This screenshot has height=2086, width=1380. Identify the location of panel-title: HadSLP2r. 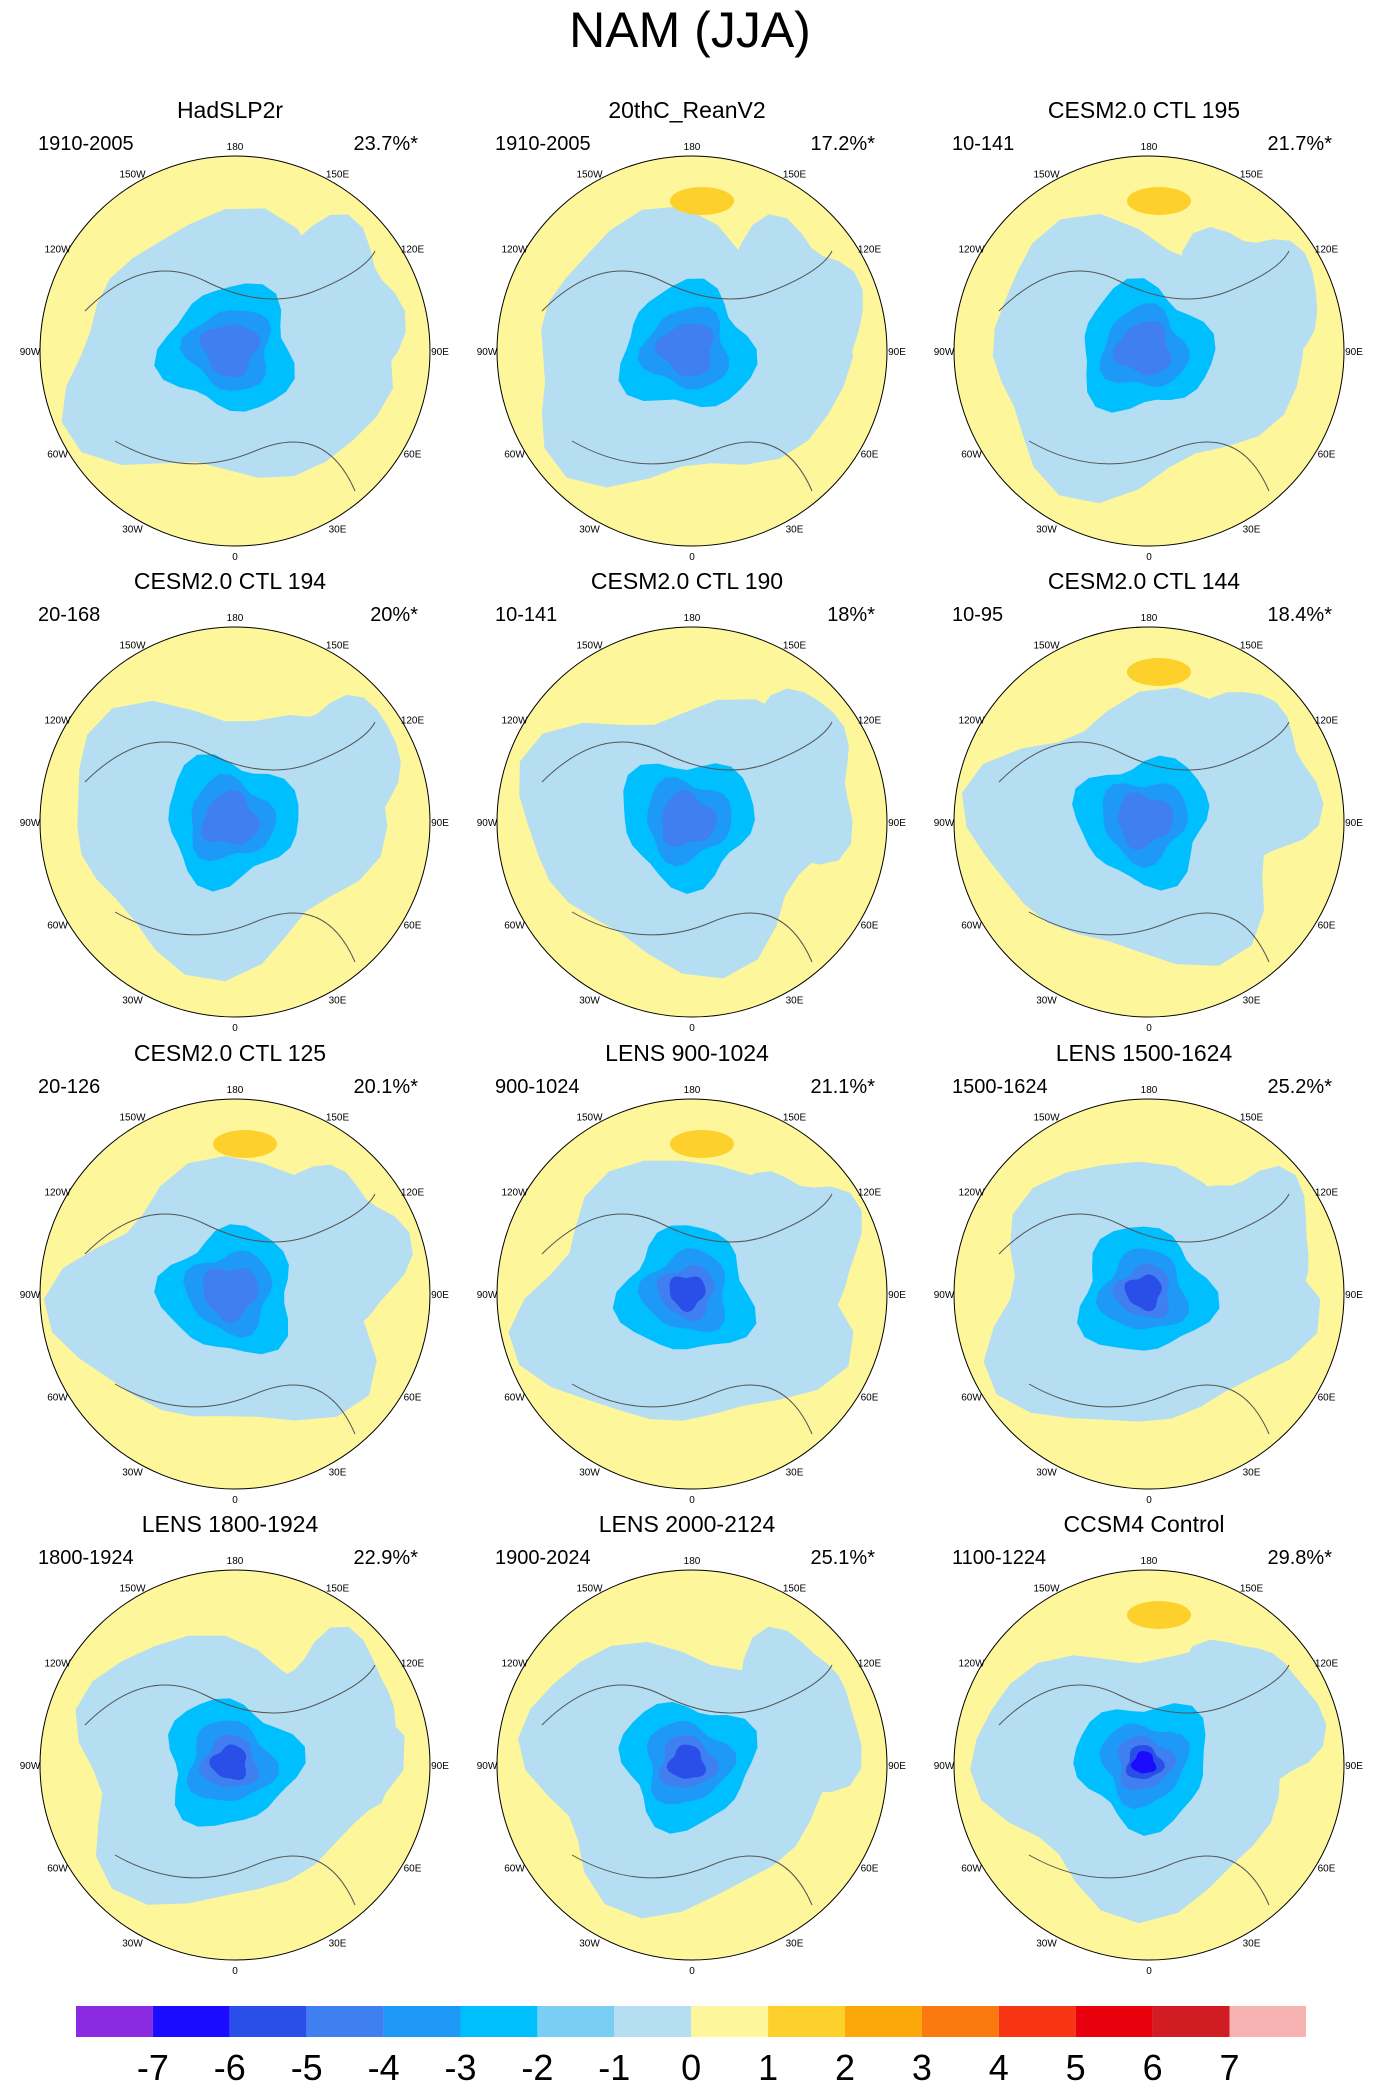
(230, 110).